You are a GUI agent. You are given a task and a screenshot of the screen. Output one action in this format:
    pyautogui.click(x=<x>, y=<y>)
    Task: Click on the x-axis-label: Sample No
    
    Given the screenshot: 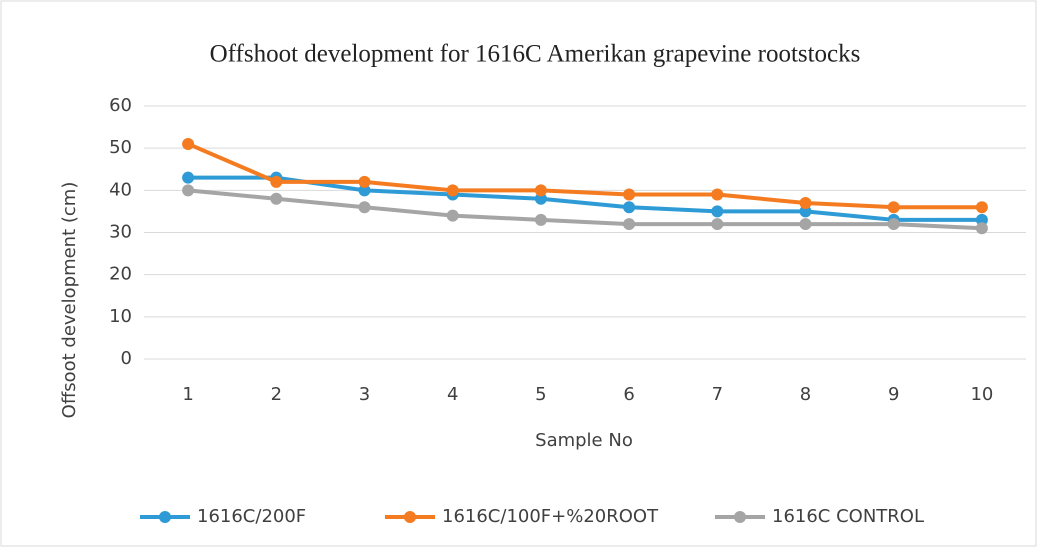 What is the action you would take?
    pyautogui.click(x=584, y=440)
    